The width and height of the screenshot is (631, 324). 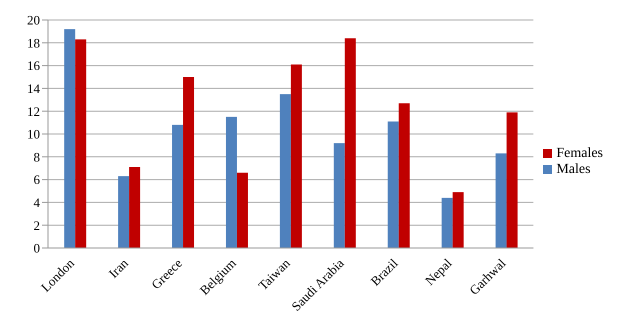 I want to click on y-tick-label: 14, so click(x=33, y=88).